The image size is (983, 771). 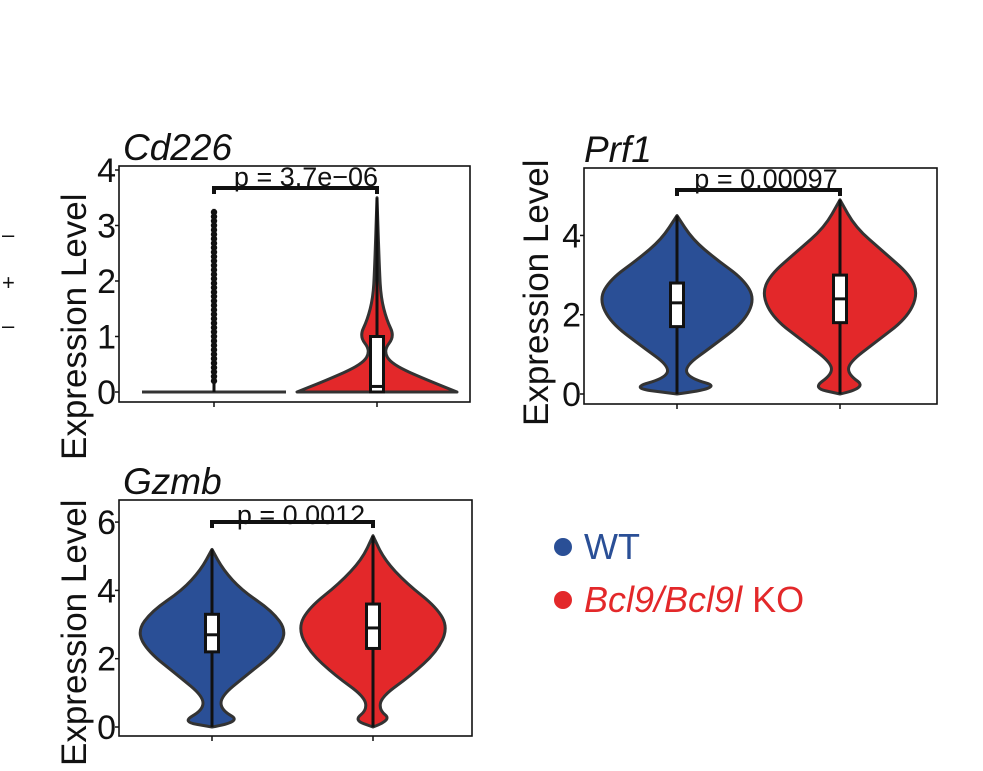 I want to click on p-value-label: p = 3.7e−06, so click(x=306, y=177).